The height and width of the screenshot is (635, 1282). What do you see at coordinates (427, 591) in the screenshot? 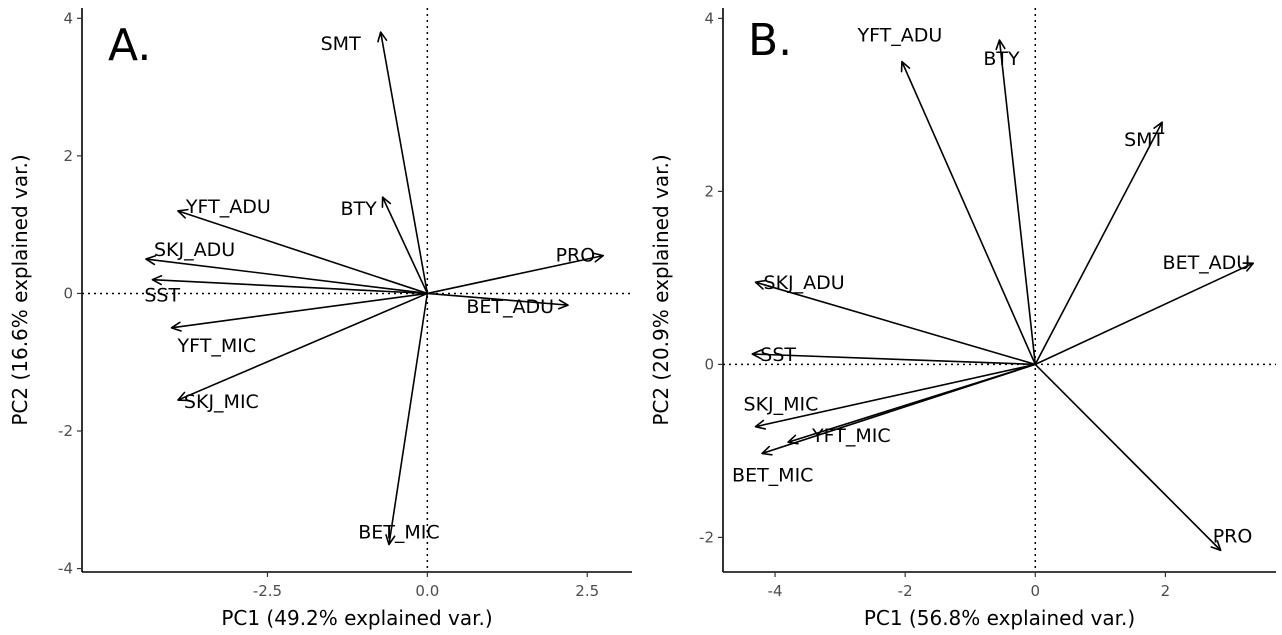
I see `x-tick-label: 0.0` at bounding box center [427, 591].